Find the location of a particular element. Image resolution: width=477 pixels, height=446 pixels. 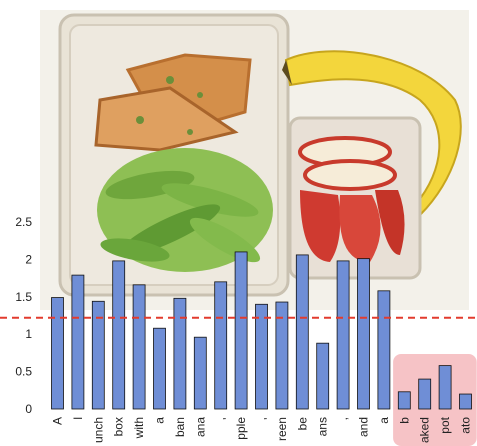

x-tick-label: unch is located at coordinates (98, 430).